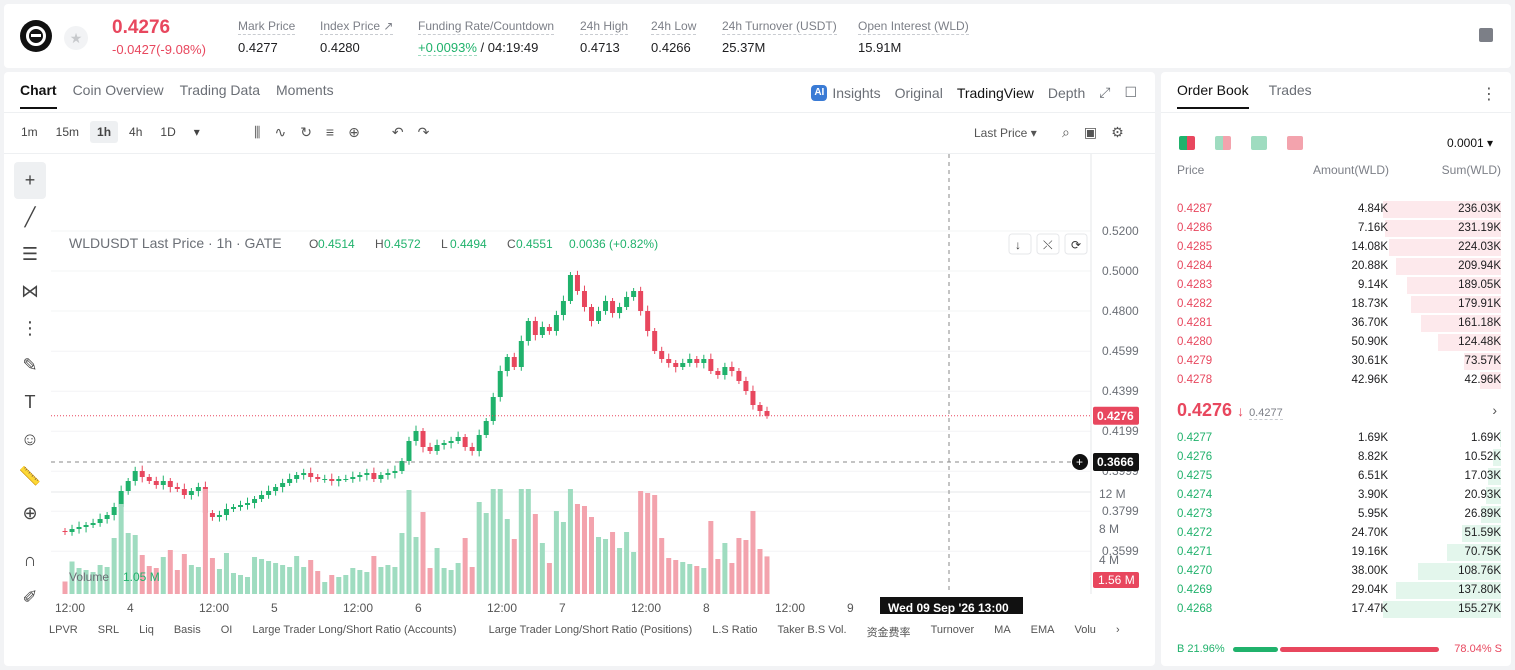 The width and height of the screenshot is (1515, 670). I want to click on undo-icon: ↶, so click(397, 132).